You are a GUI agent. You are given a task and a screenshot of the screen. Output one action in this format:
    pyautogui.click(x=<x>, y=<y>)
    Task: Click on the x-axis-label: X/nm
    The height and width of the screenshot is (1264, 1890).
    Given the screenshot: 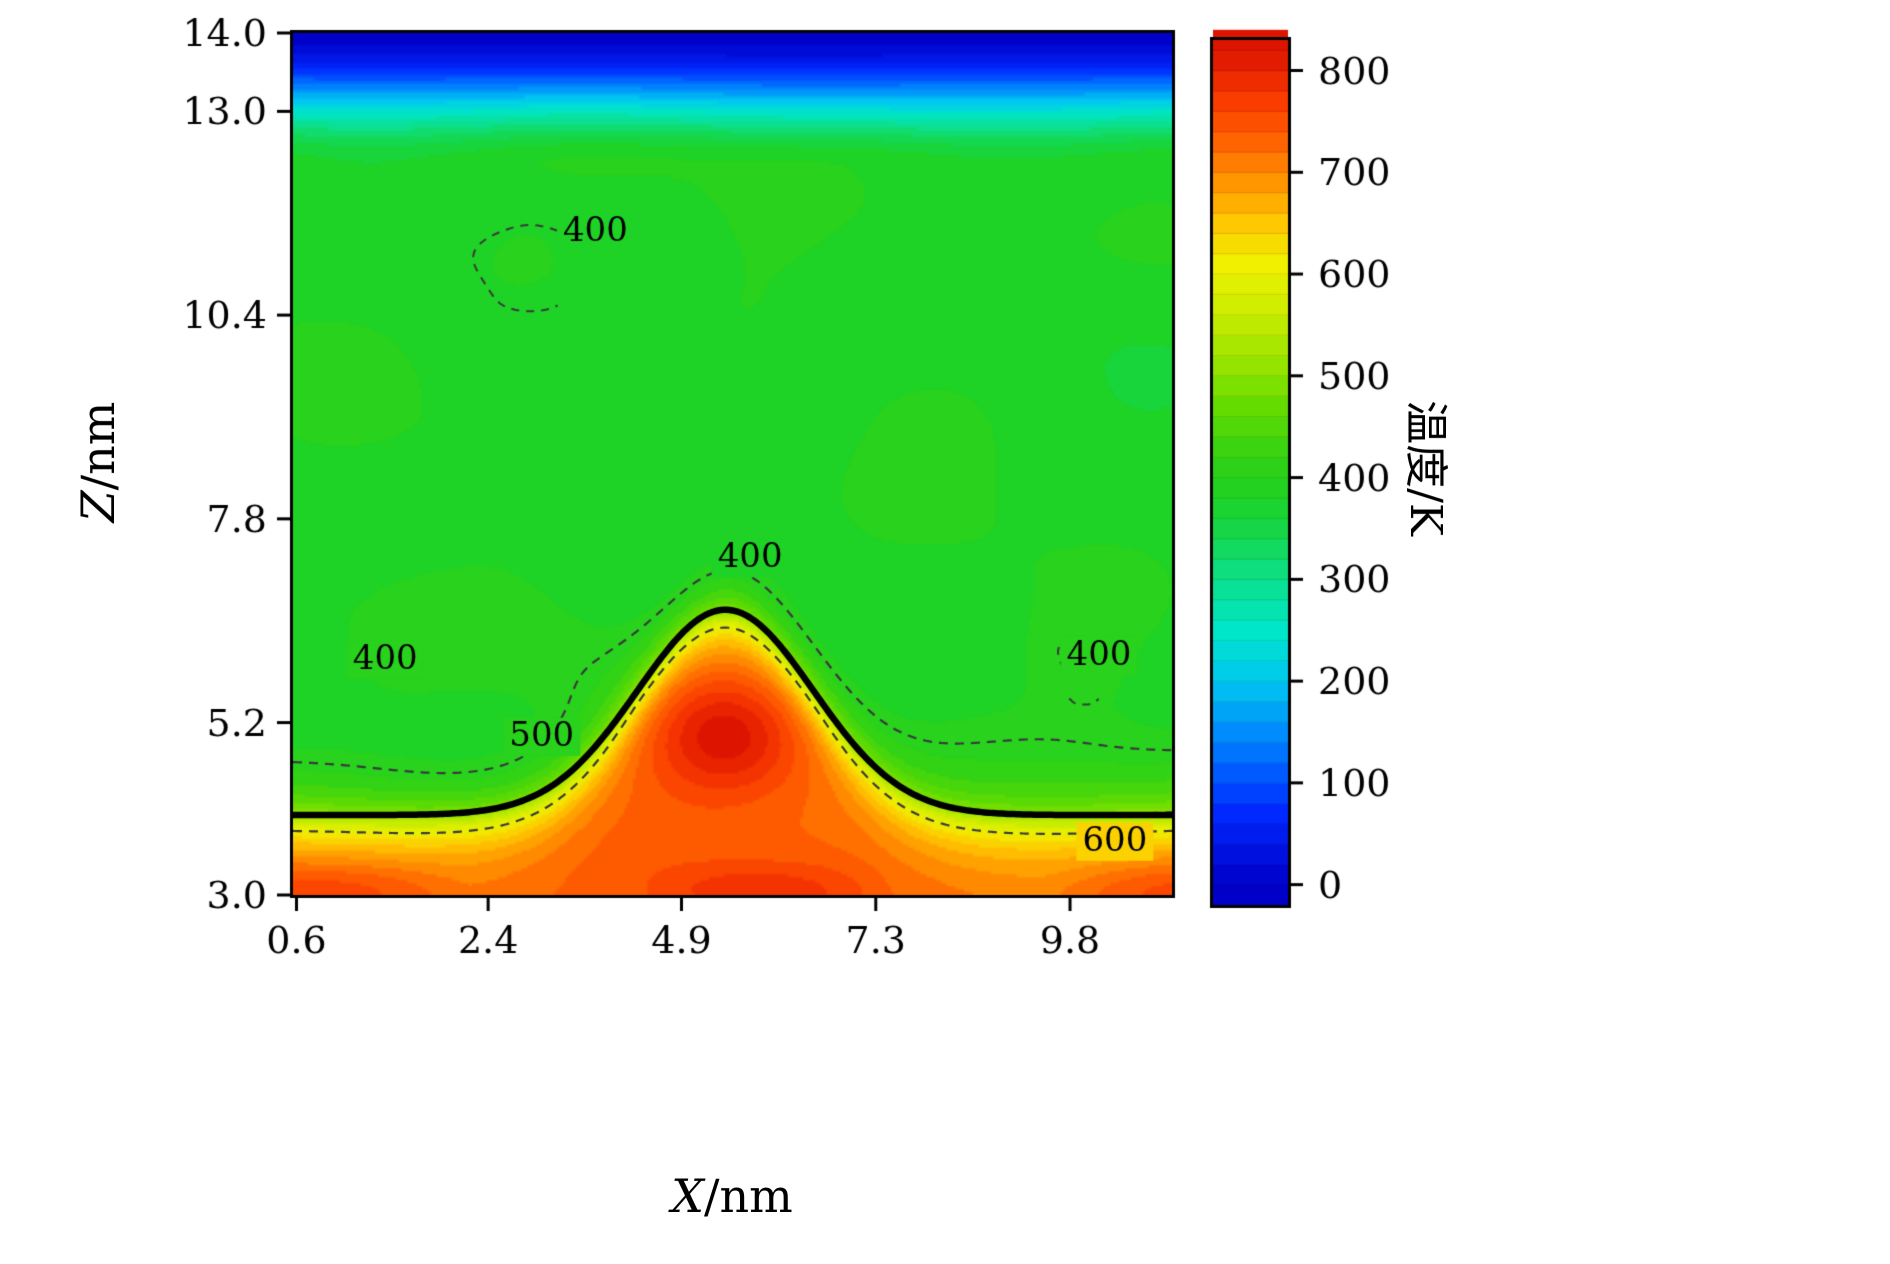 What is the action you would take?
    pyautogui.click(x=732, y=1196)
    